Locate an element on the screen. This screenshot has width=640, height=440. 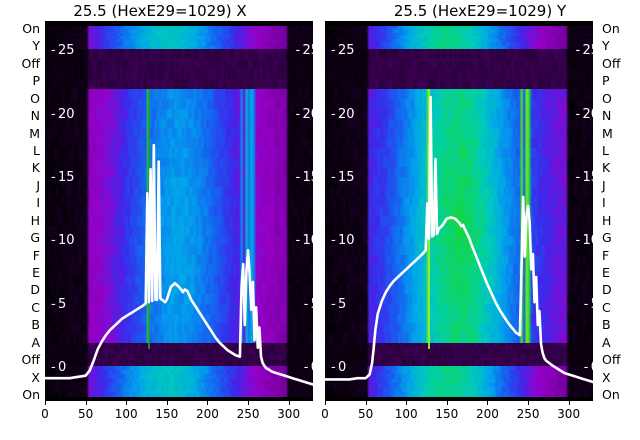
x-axis-x: 0 50 100 150 200 250 300 is located at coordinates (177, 420).